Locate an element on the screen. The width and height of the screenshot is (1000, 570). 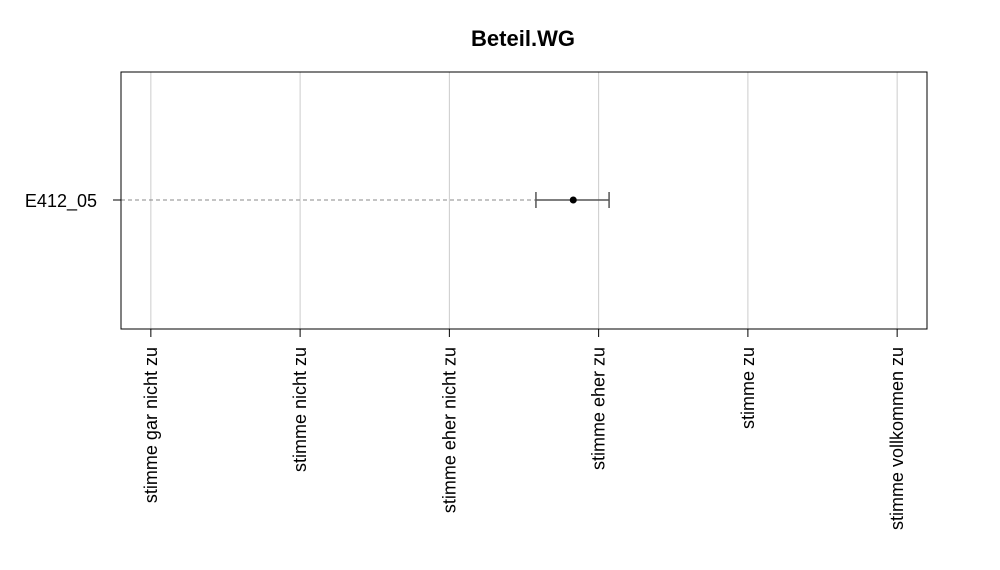
x-tick-label: stimme zu is located at coordinates (748, 388).